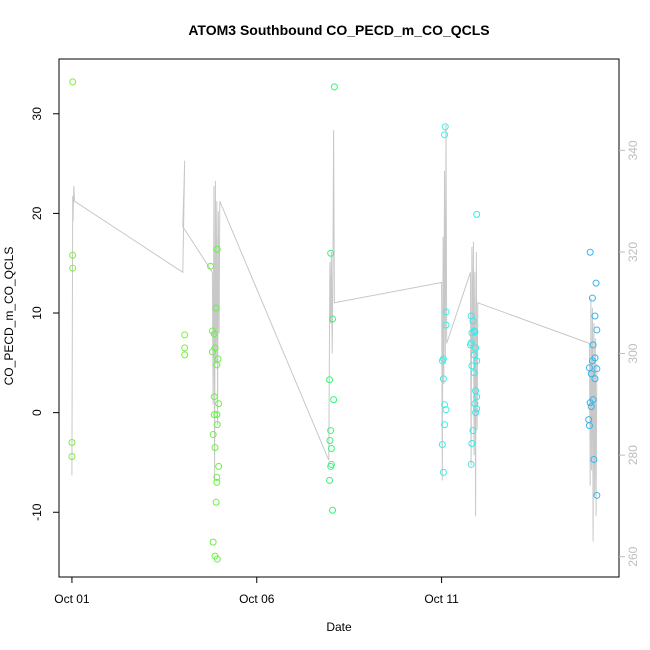 The image size is (650, 650). Describe the element at coordinates (441, 599) in the screenshot. I see `x-tick-label: Oct 11` at that location.